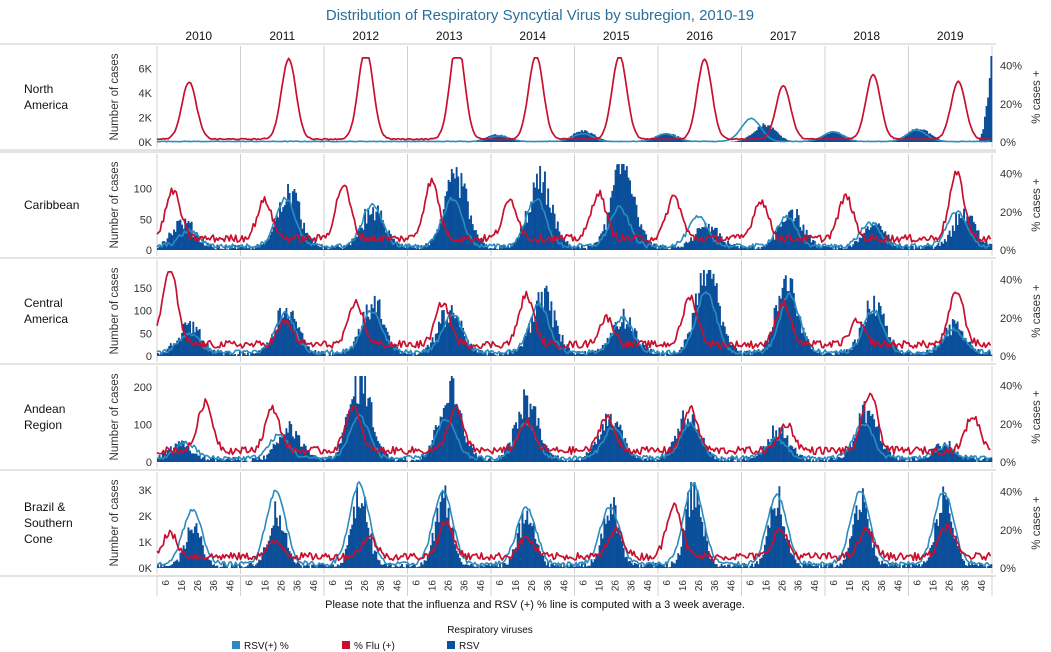  Describe the element at coordinates (574, 437) in the screenshot. I see `rsv-pct-line` at that location.